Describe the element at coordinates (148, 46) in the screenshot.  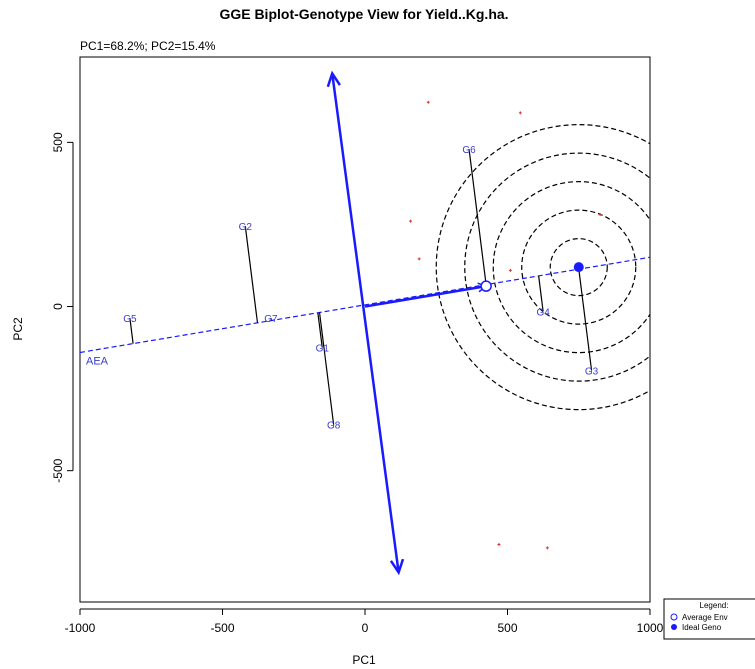
I see `chart-subtitle: PC1=68.2%; PC2=15.4%` at that location.